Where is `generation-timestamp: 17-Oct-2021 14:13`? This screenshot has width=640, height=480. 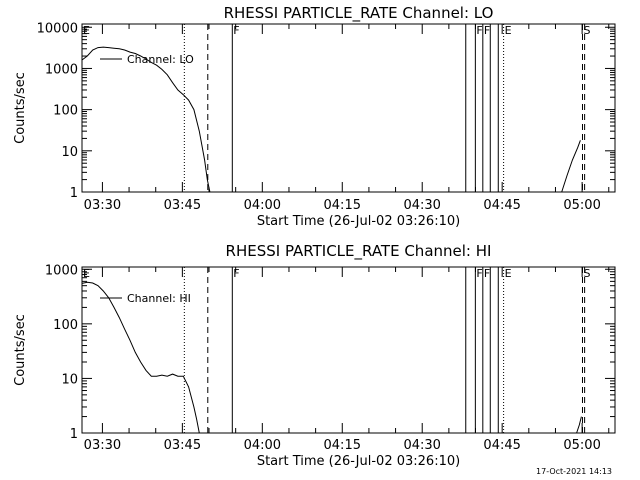 generation-timestamp: 17-Oct-2021 14:13 is located at coordinates (574, 471).